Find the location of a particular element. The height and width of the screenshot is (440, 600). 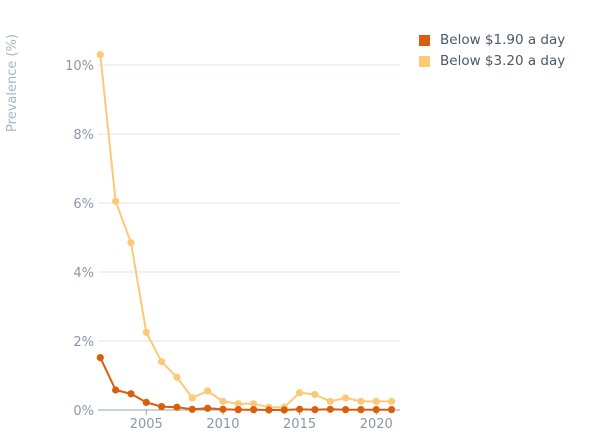

y-axis-label: Prevalence (%) is located at coordinates (12, 83).